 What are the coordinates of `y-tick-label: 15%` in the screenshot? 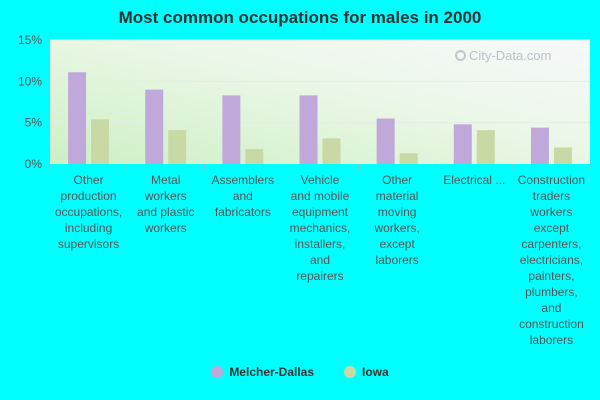 It's located at (30, 40).